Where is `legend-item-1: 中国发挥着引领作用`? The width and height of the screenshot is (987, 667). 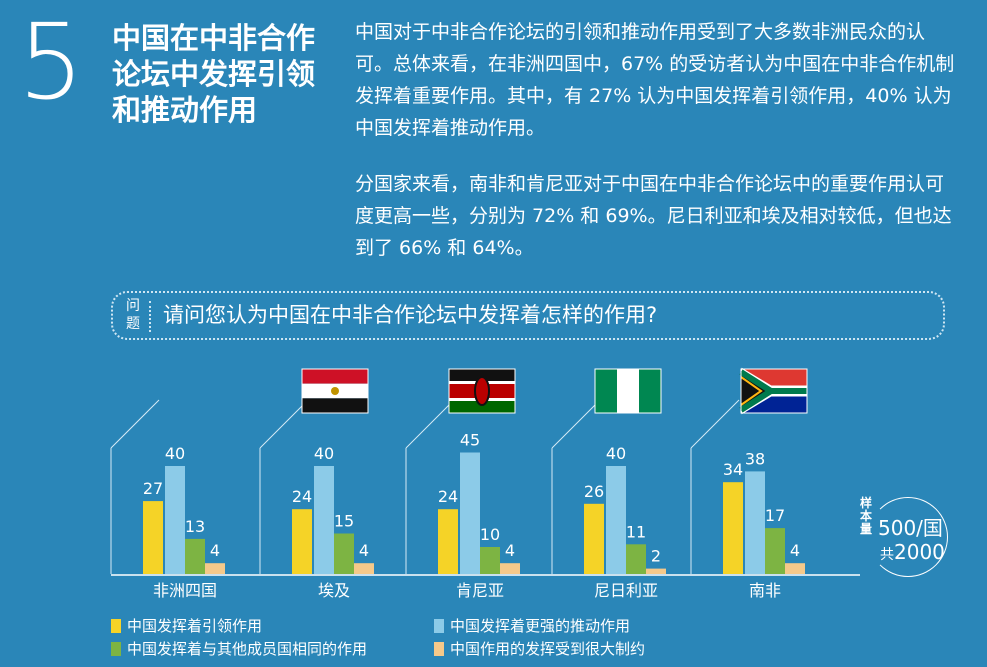
legend-item-1: 中国发挥着引领作用 is located at coordinates (186, 626).